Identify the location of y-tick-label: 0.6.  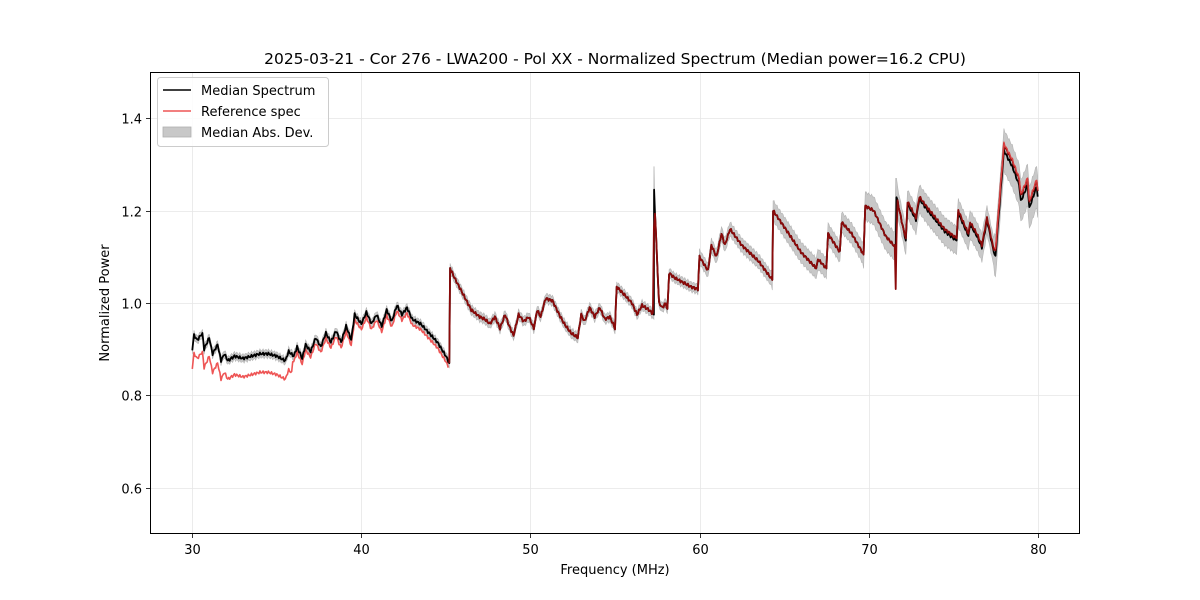
(131, 490).